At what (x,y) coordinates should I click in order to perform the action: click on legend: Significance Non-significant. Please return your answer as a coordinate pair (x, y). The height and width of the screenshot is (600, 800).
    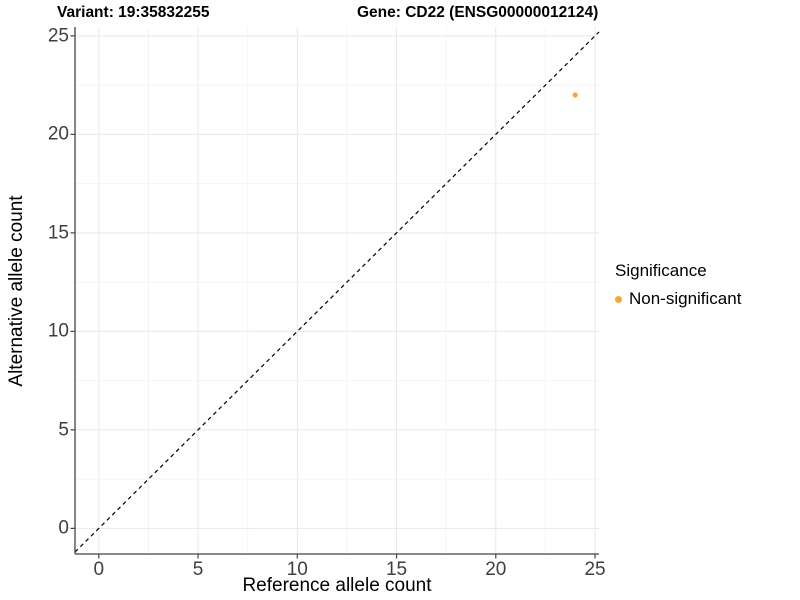
    Looking at the image, I should click on (678, 285).